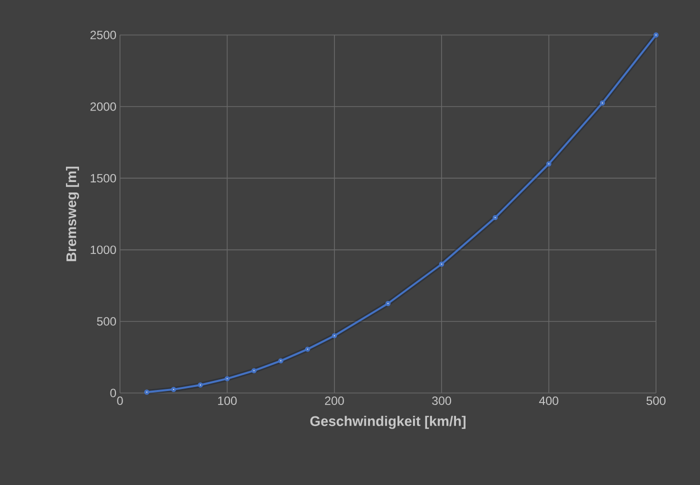 The height and width of the screenshot is (485, 700). I want to click on x-tick-label: 200, so click(334, 400).